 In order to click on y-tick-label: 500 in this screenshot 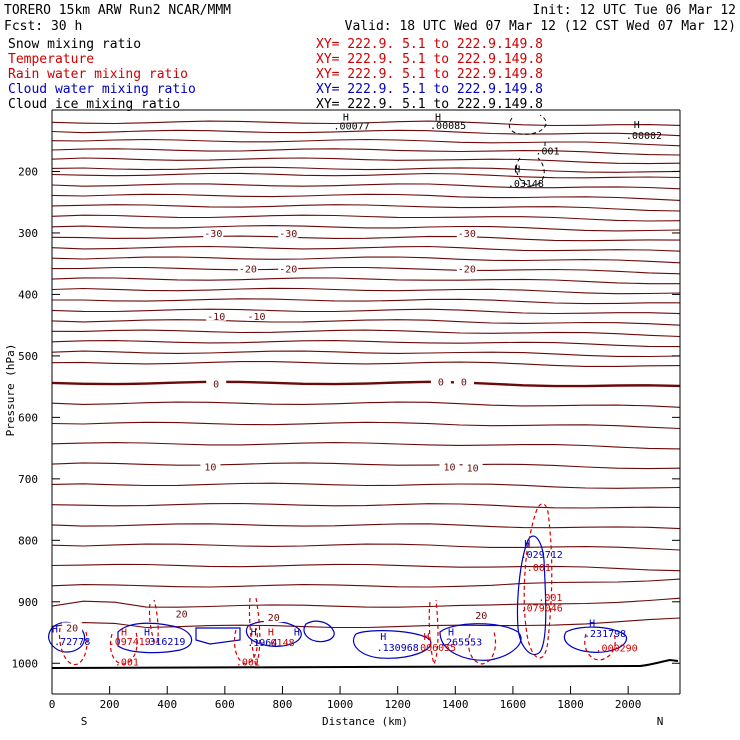, I will do `click(28, 356)`.